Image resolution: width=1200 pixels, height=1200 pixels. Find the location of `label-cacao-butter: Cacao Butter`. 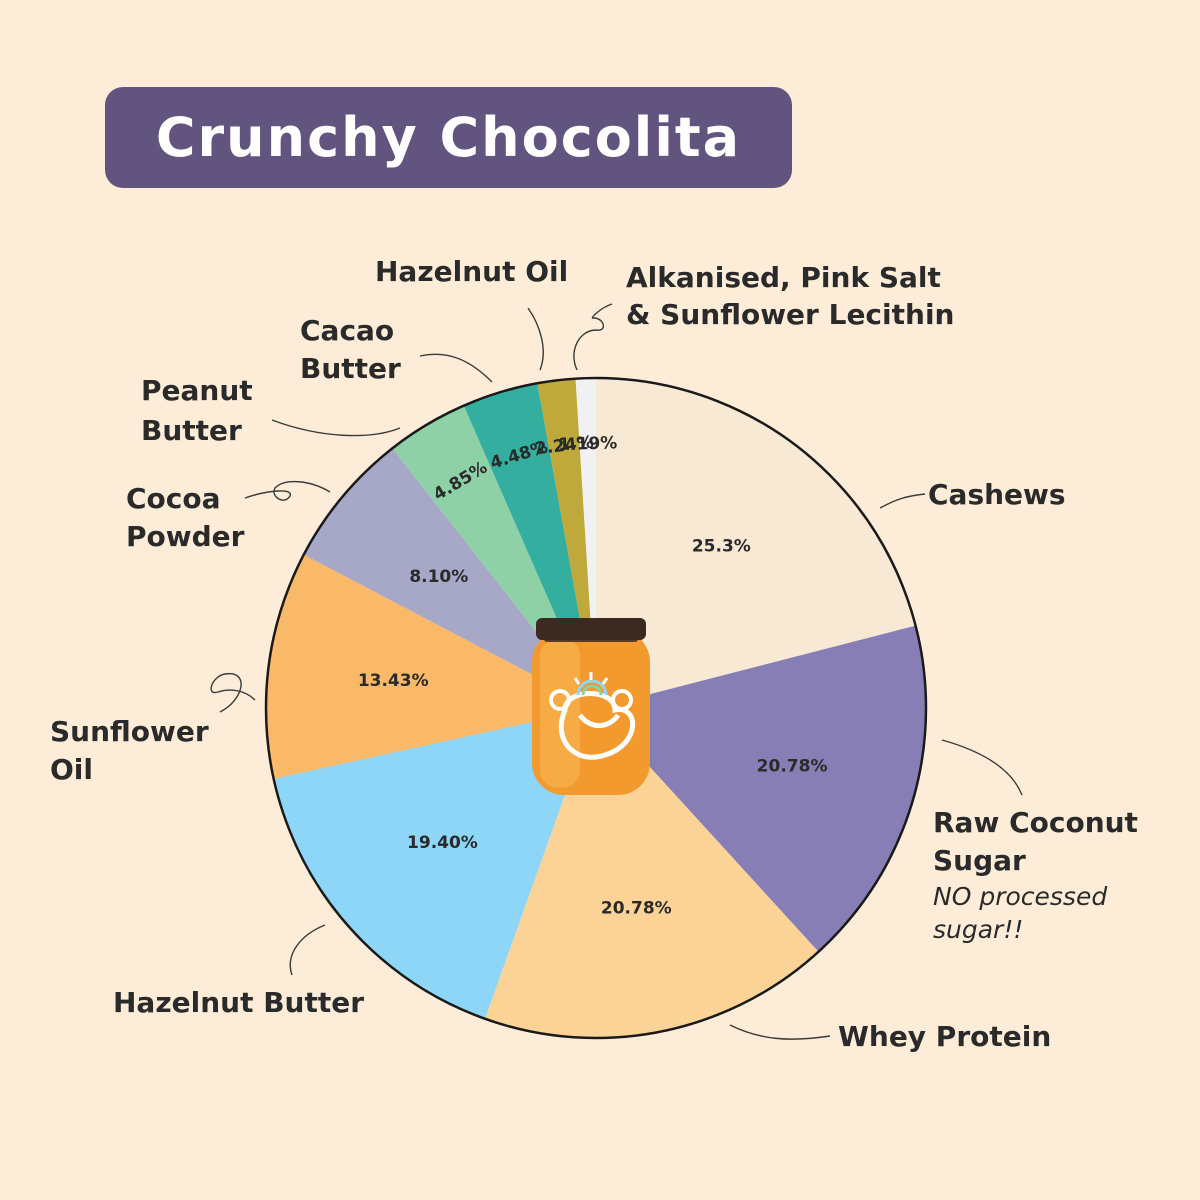

label-cacao-butter: Cacao Butter is located at coordinates (352, 349).